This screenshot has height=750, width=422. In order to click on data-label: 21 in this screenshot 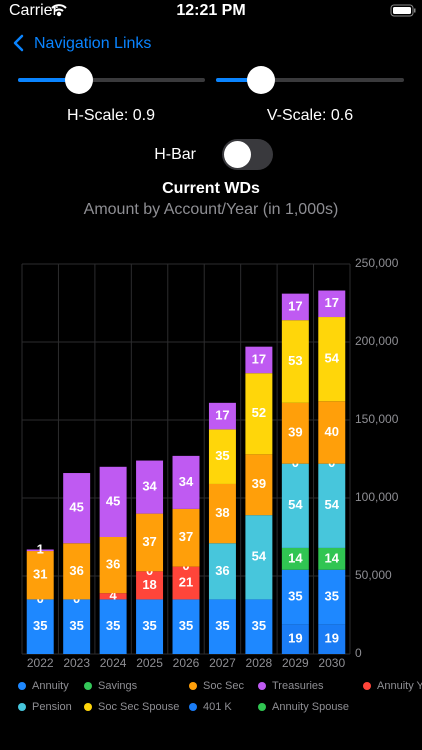, I will do `click(186, 581)`.